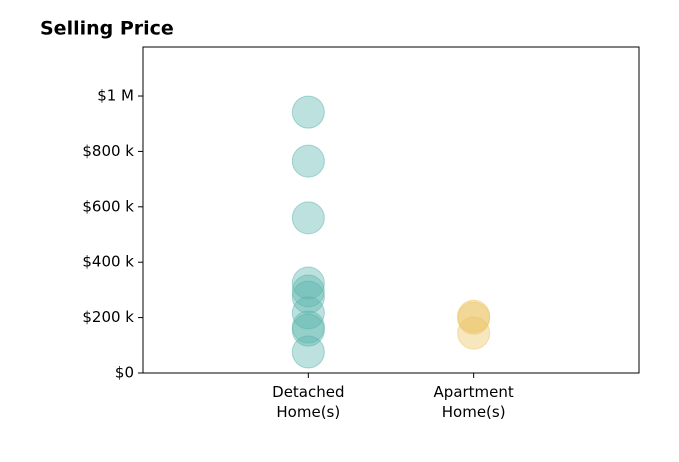 The height and width of the screenshot is (462, 679). I want to click on x-tick-label: Apartment Home(s), so click(474, 402).